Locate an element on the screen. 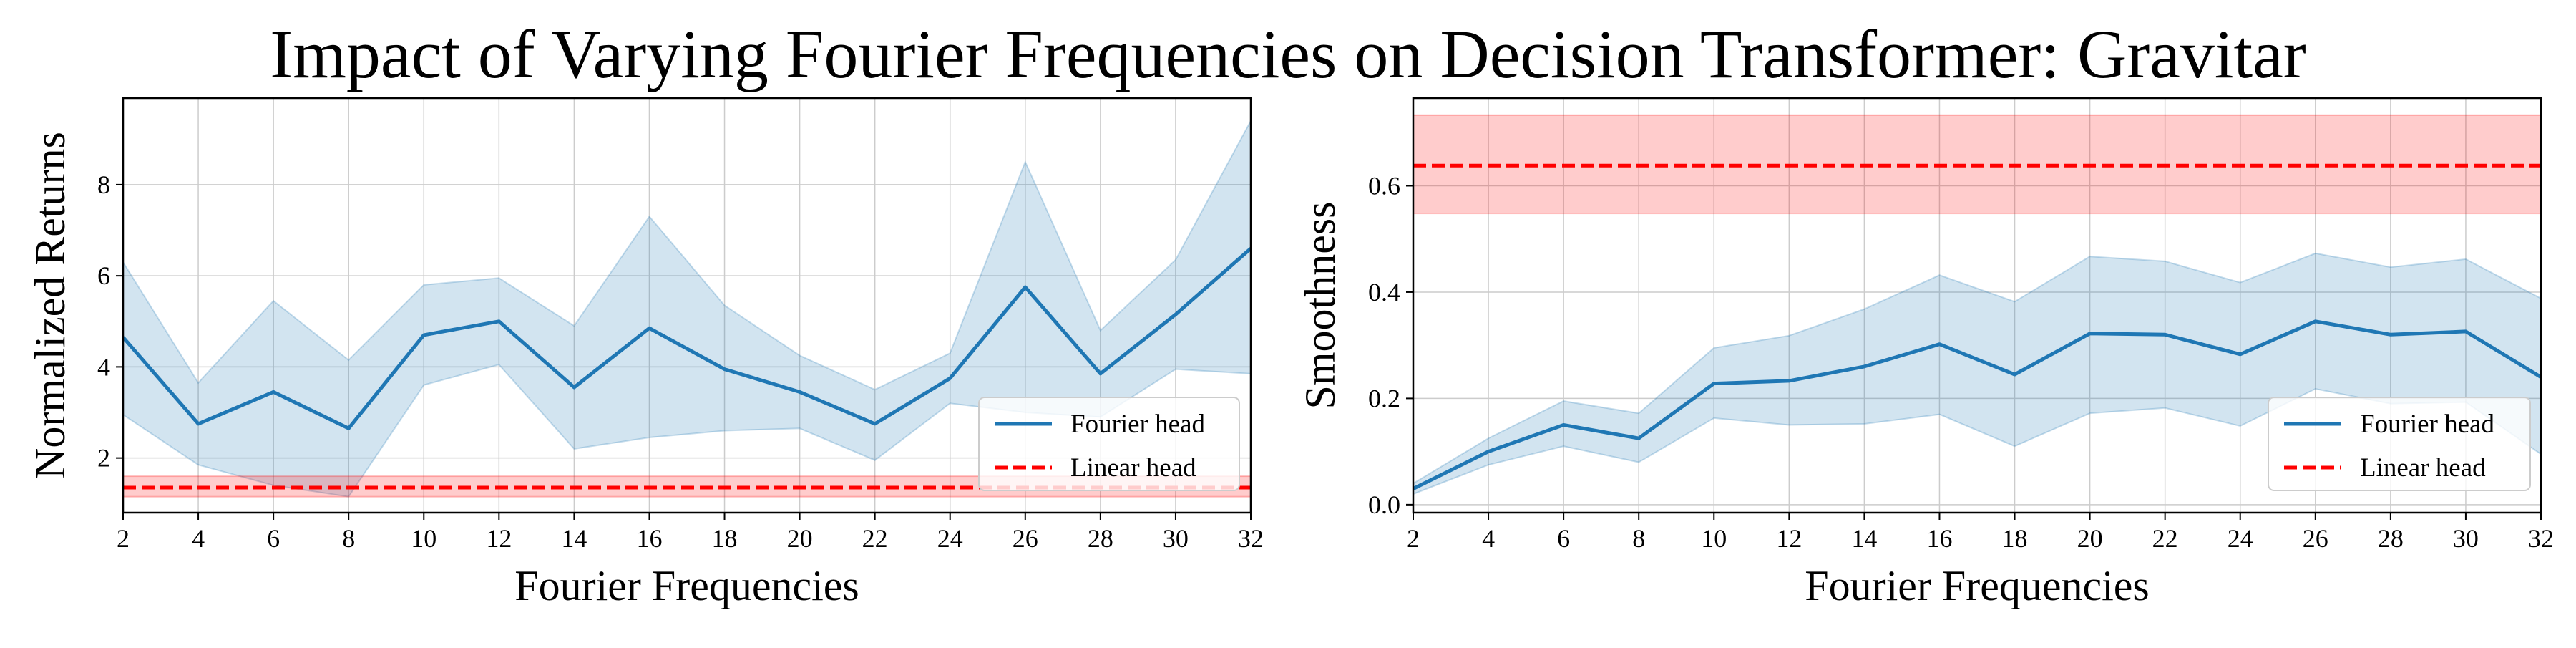 The image size is (2576, 648). y-tick-label: 0.0 is located at coordinates (1384, 504).